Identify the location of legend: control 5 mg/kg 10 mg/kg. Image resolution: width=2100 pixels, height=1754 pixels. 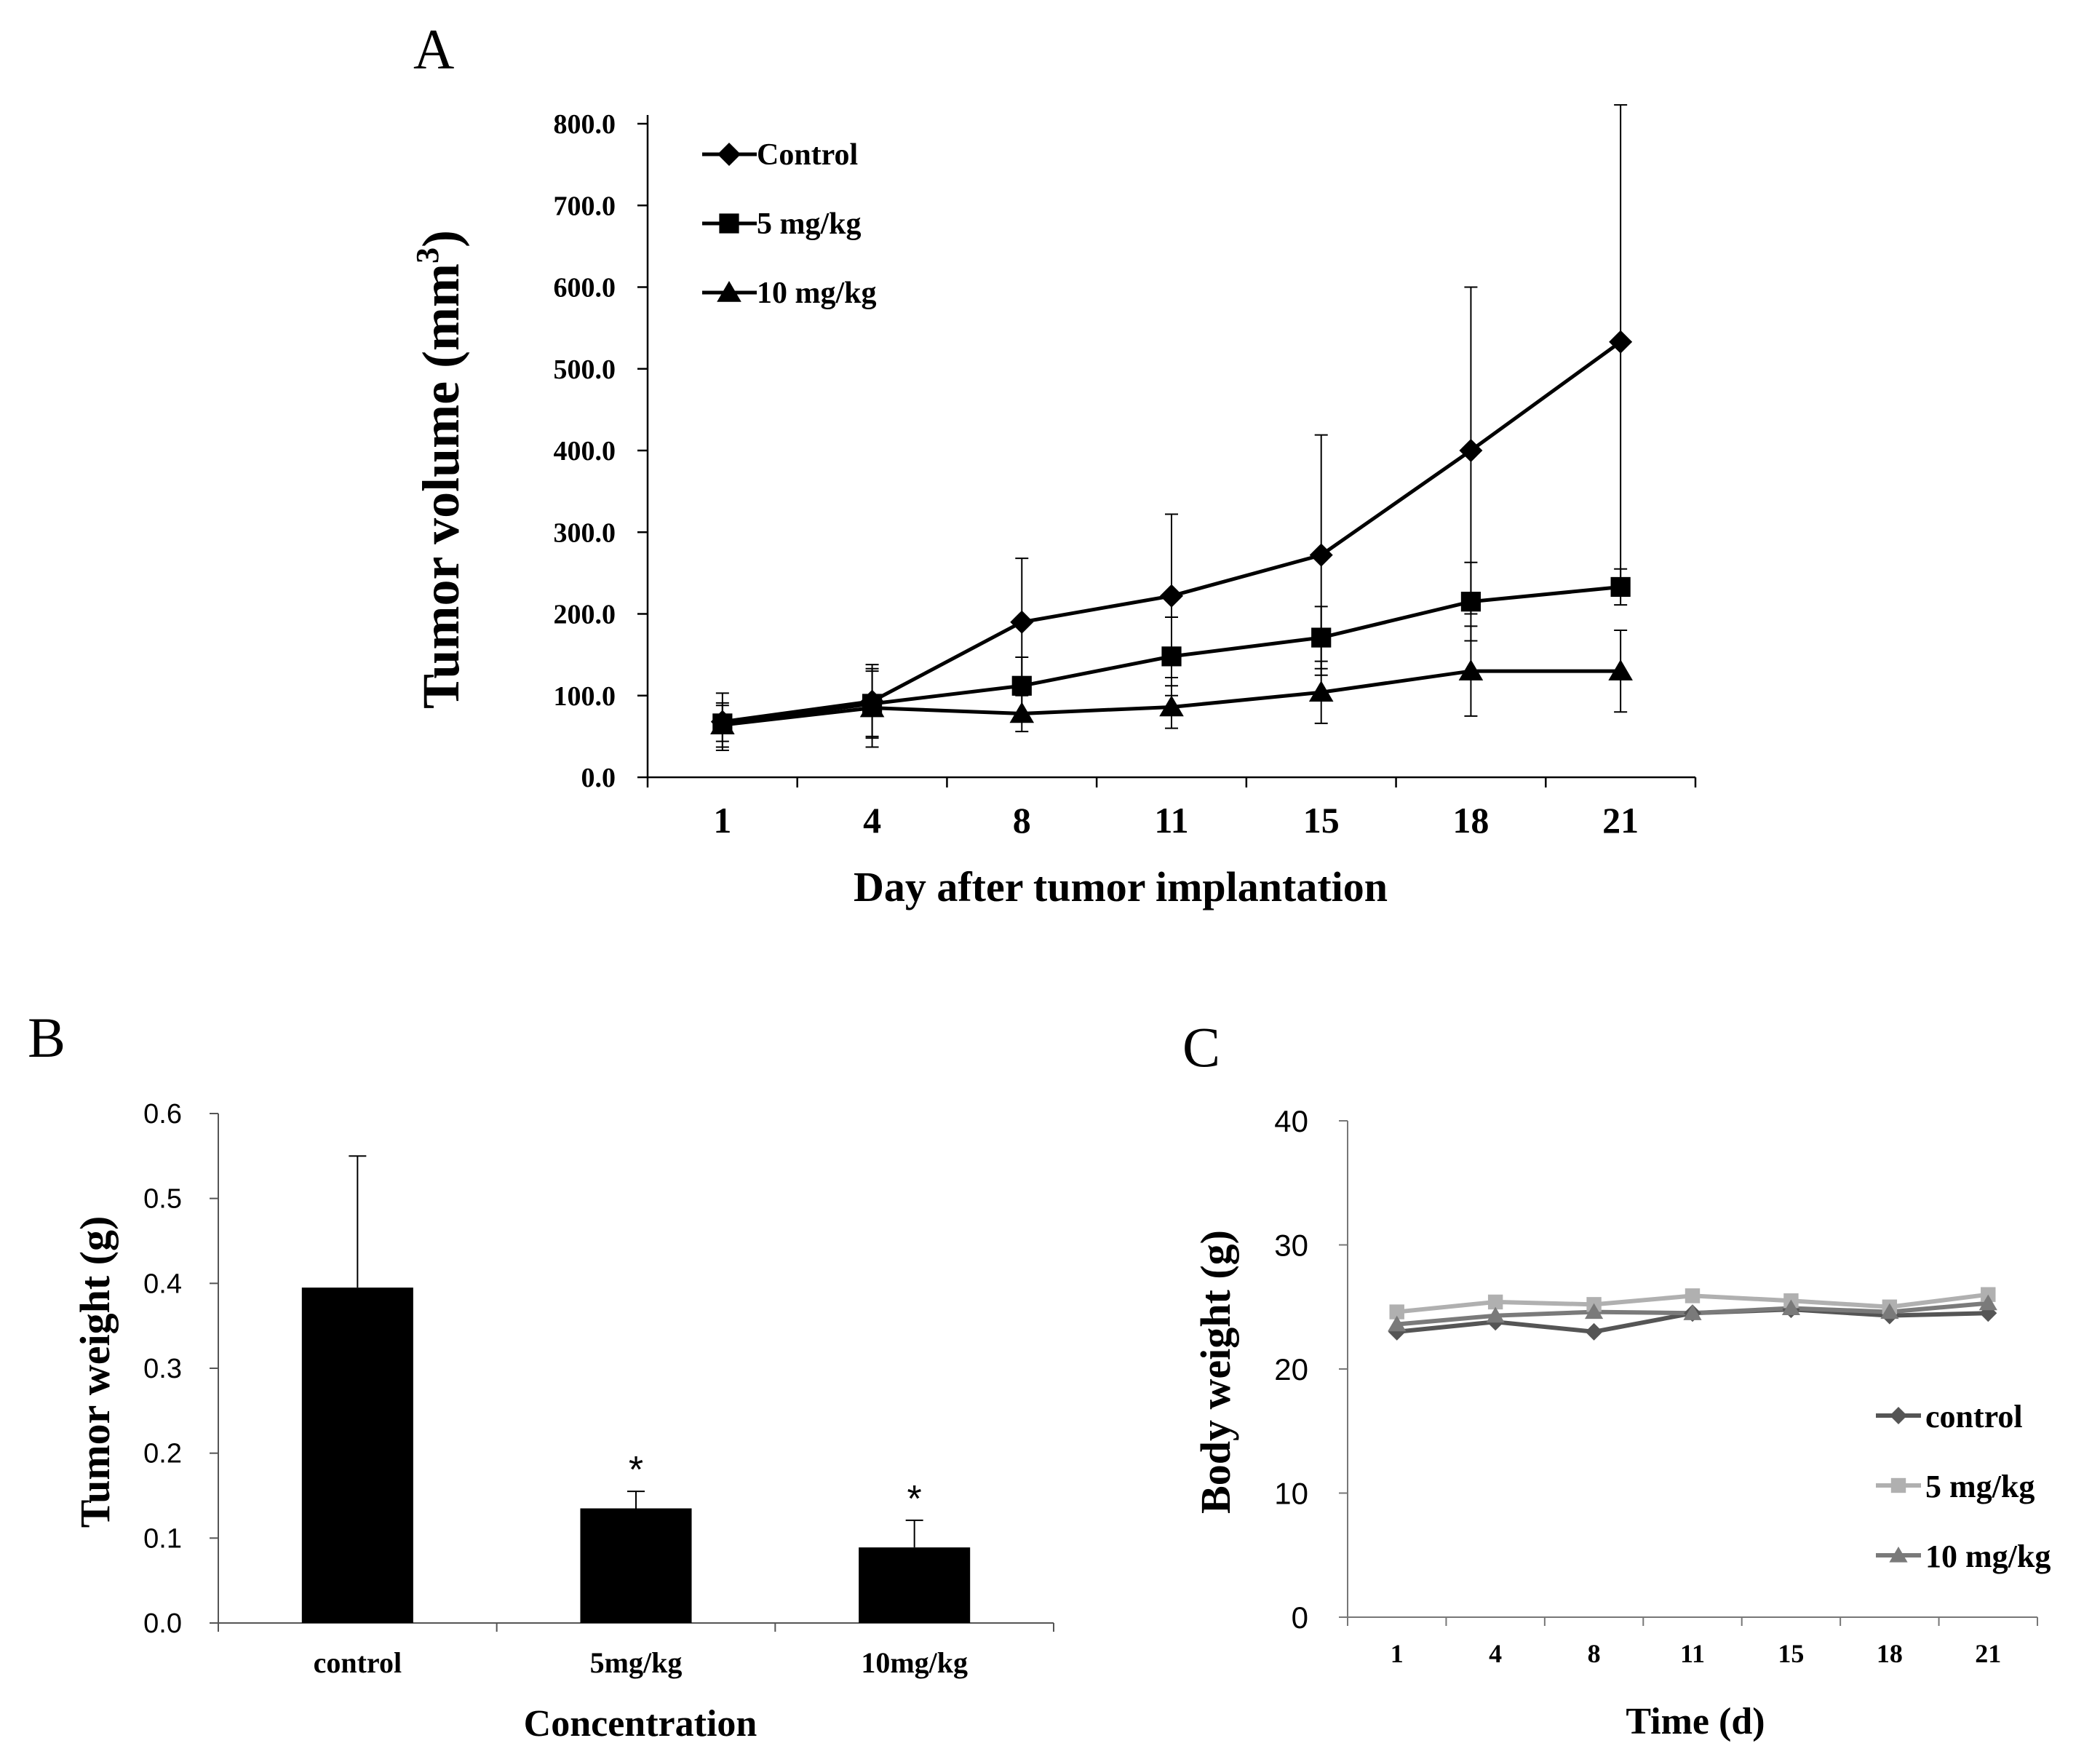
(1964, 1486).